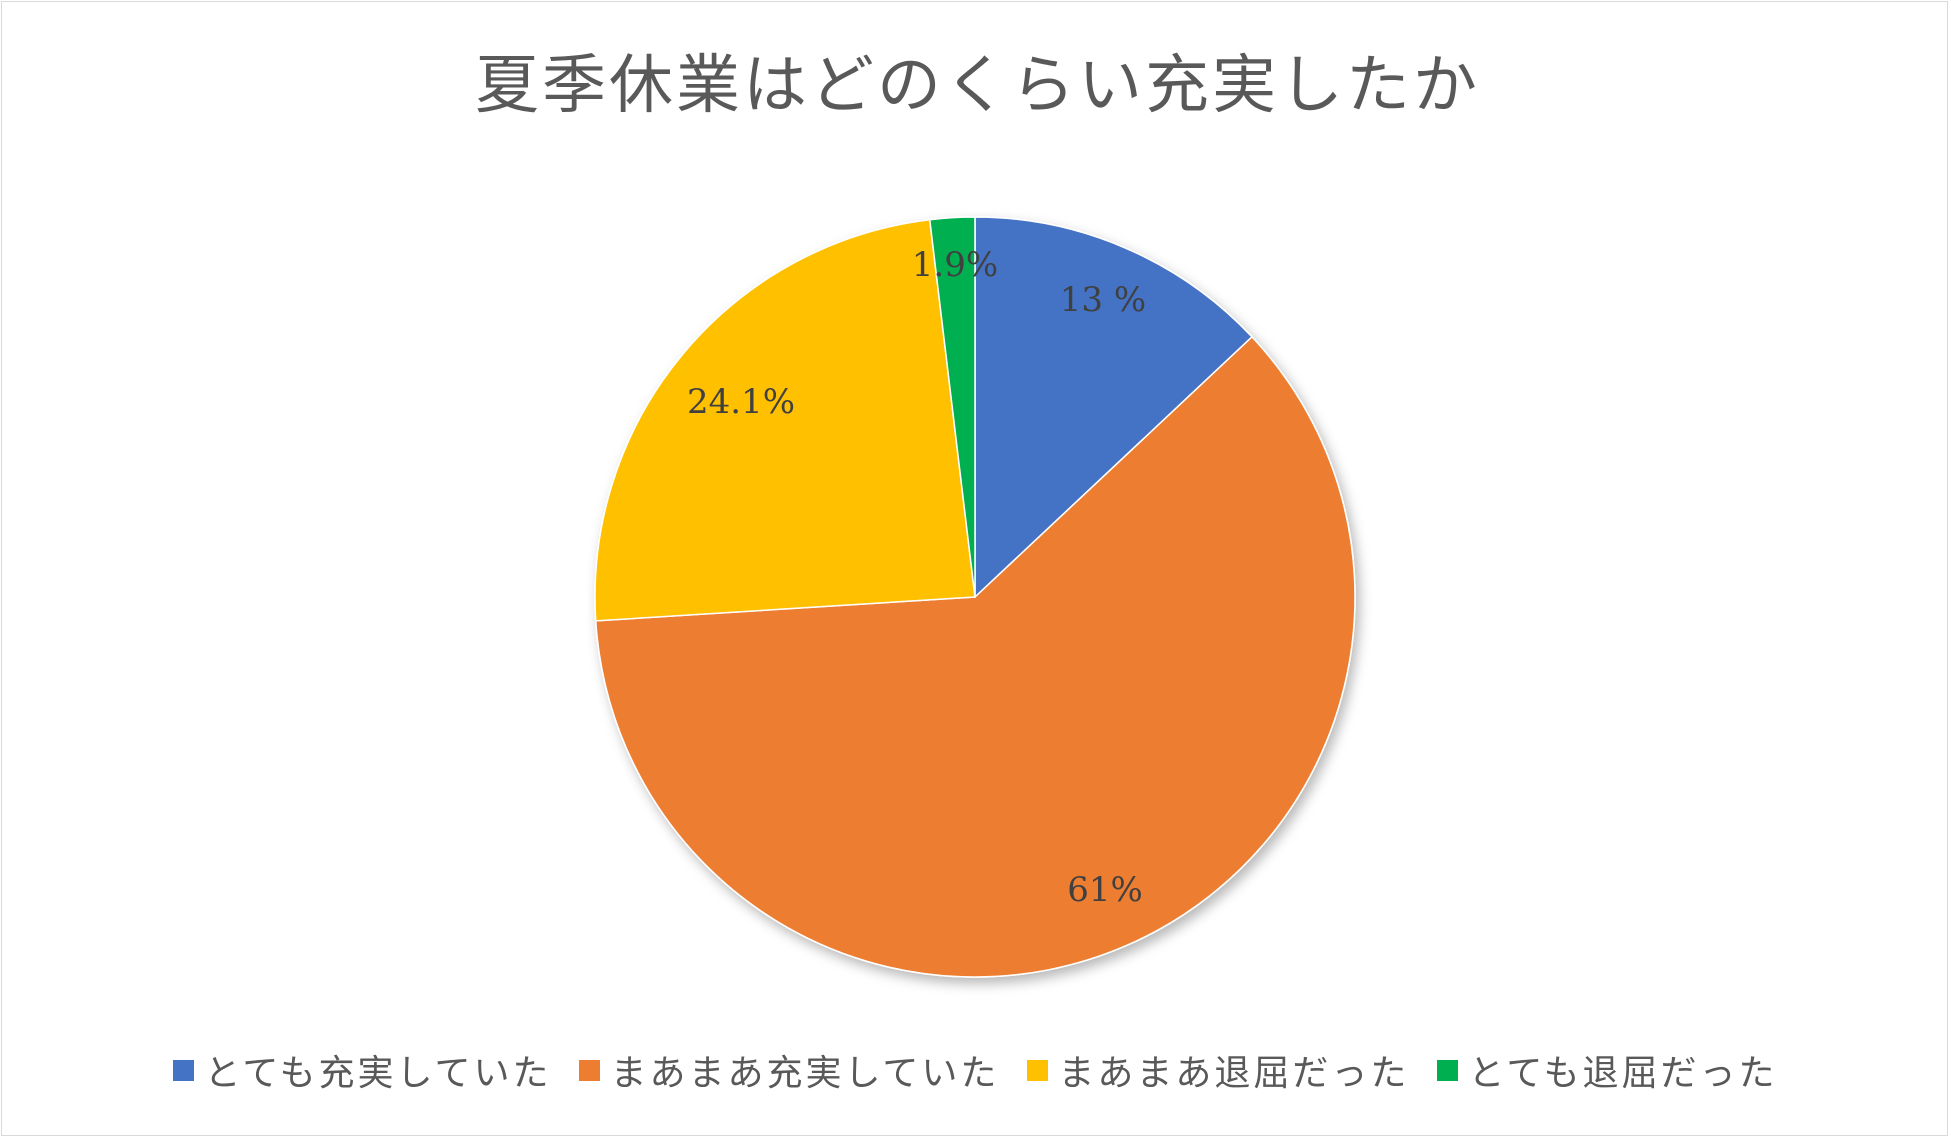 This screenshot has width=1951, height=1139. What do you see at coordinates (1234, 1073) in the screenshot?
I see `legend-label: まあまあ退屈だった` at bounding box center [1234, 1073].